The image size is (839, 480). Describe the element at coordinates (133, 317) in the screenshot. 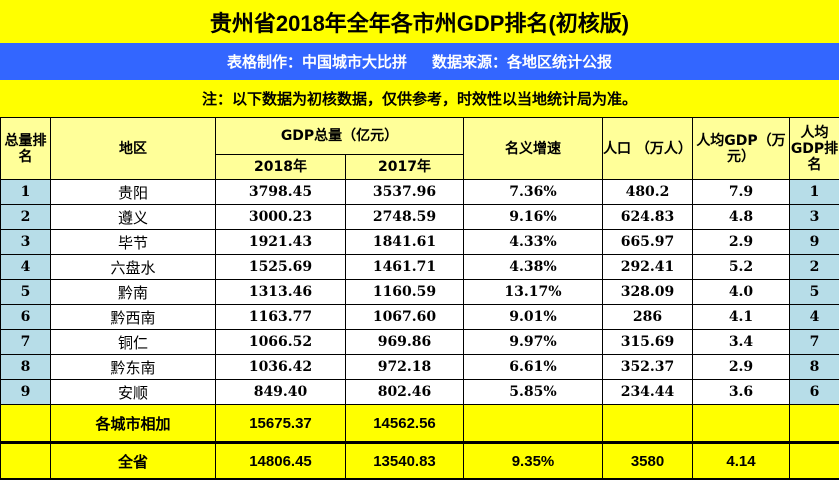

I see `region-cell: 黔西南` at that location.